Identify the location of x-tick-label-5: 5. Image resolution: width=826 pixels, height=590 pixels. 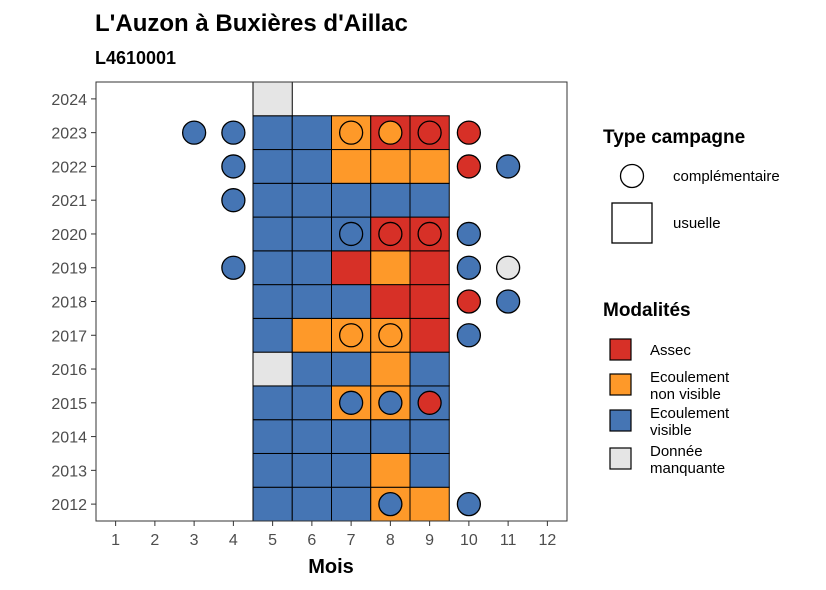
(272, 540).